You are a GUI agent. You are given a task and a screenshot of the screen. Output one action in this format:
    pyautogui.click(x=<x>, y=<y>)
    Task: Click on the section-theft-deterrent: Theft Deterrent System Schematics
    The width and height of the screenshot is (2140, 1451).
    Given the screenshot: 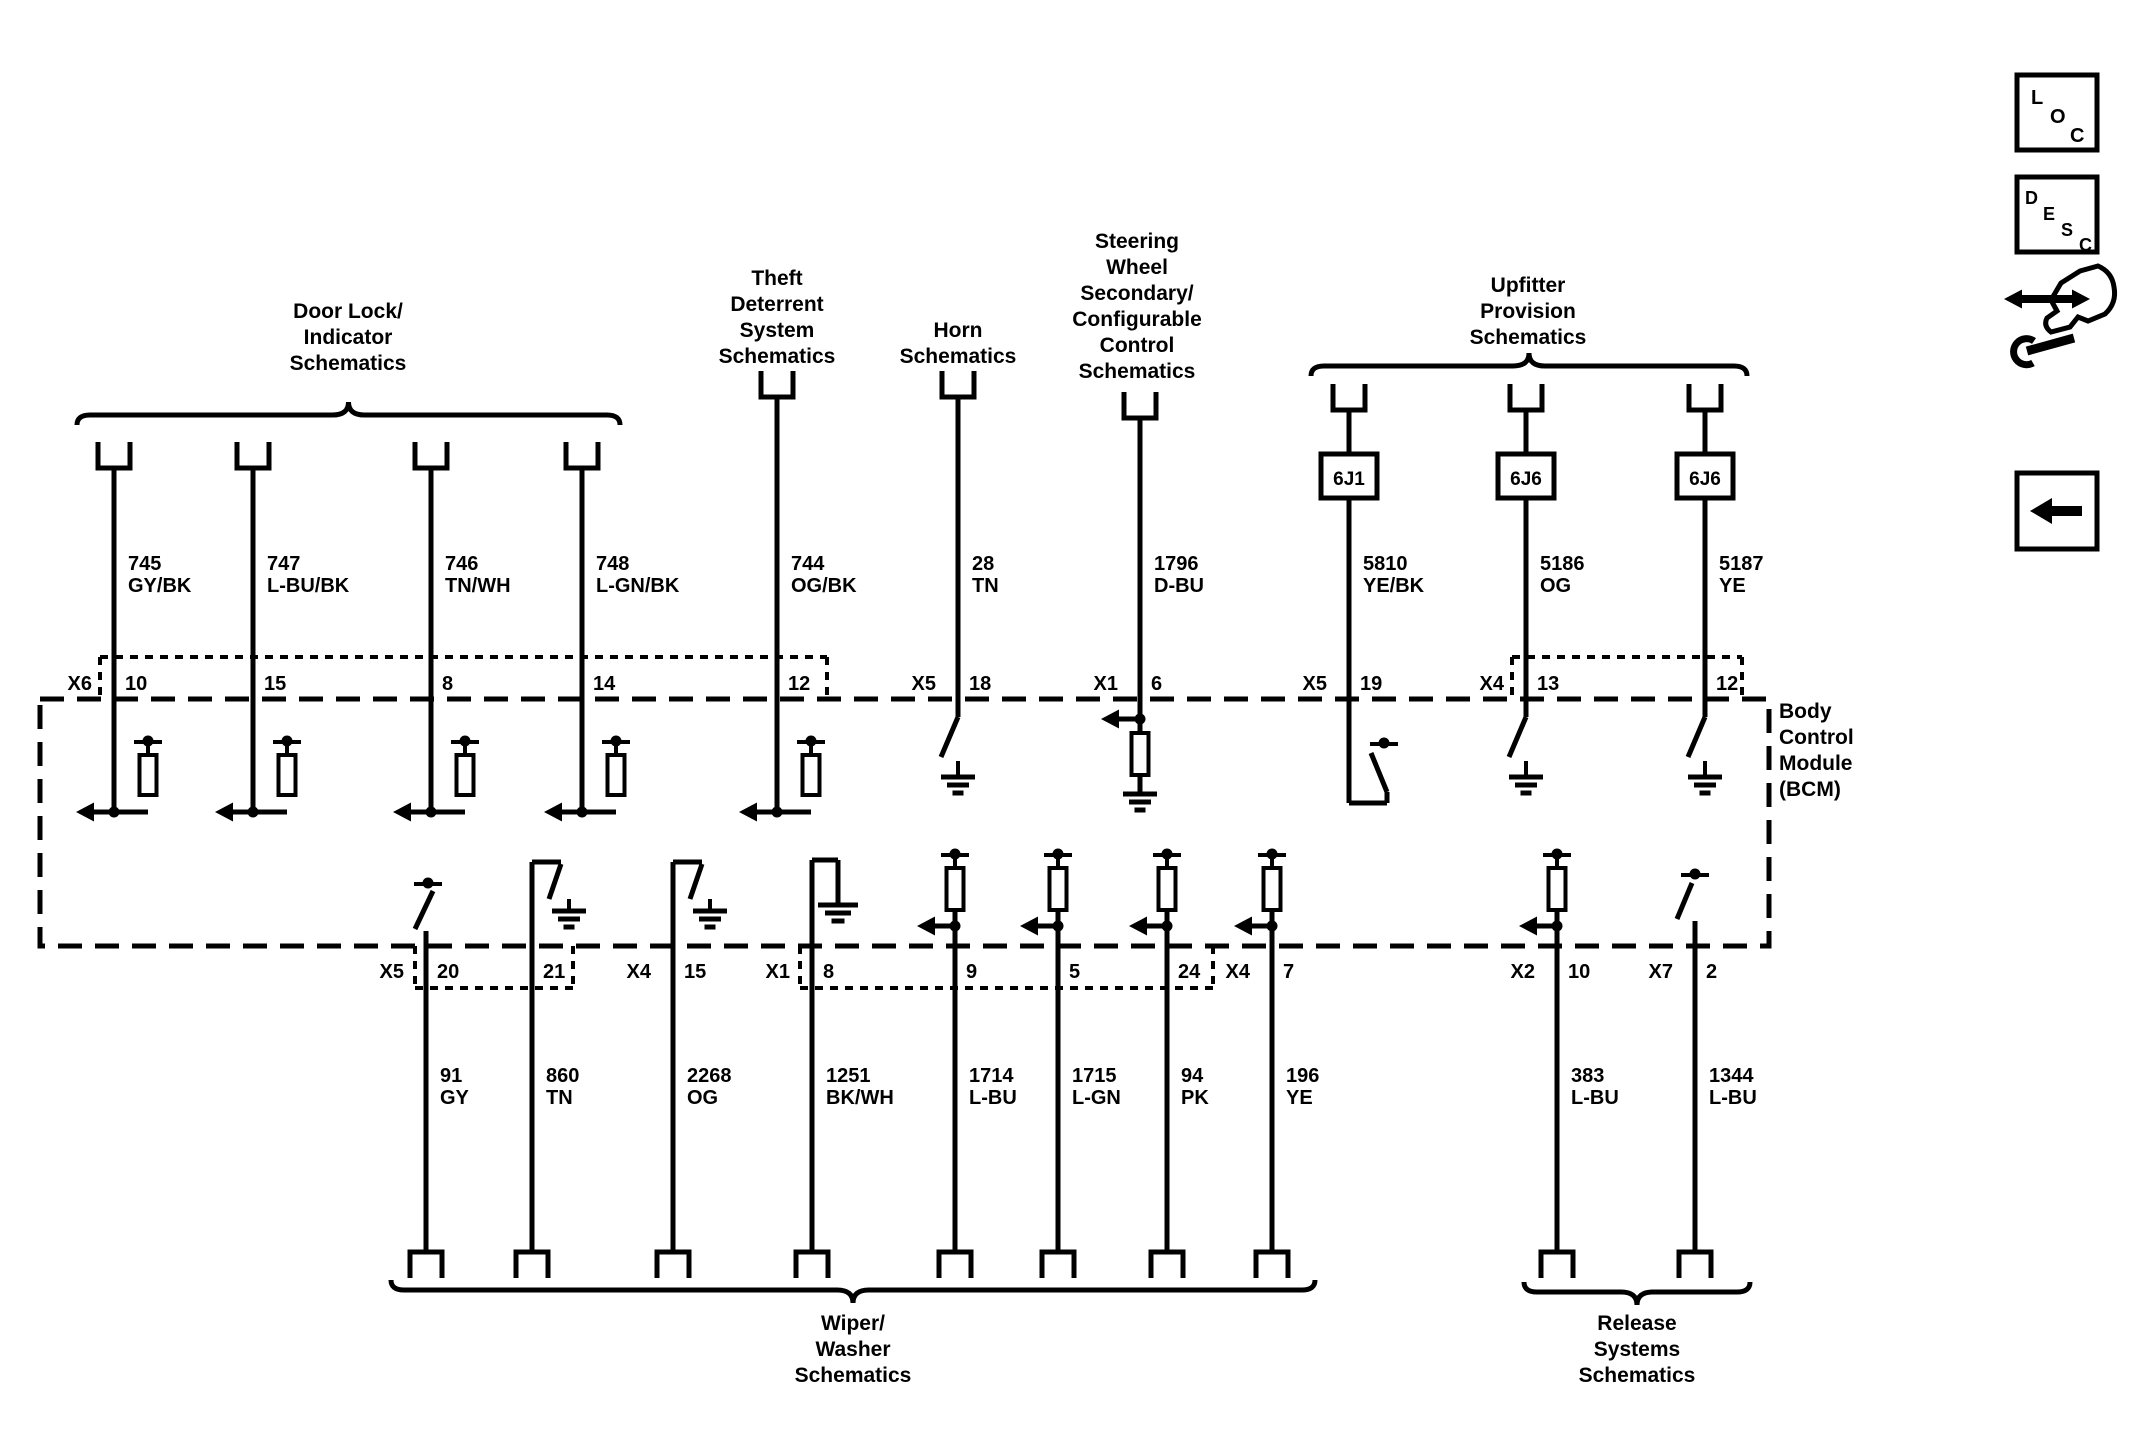 What is the action you would take?
    pyautogui.click(x=777, y=317)
    